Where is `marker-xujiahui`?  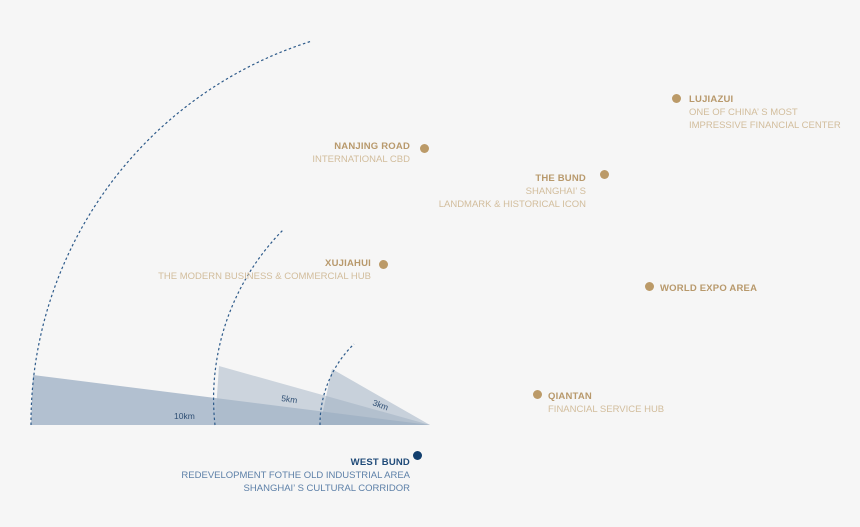
marker-xujiahui is located at coordinates (383, 264).